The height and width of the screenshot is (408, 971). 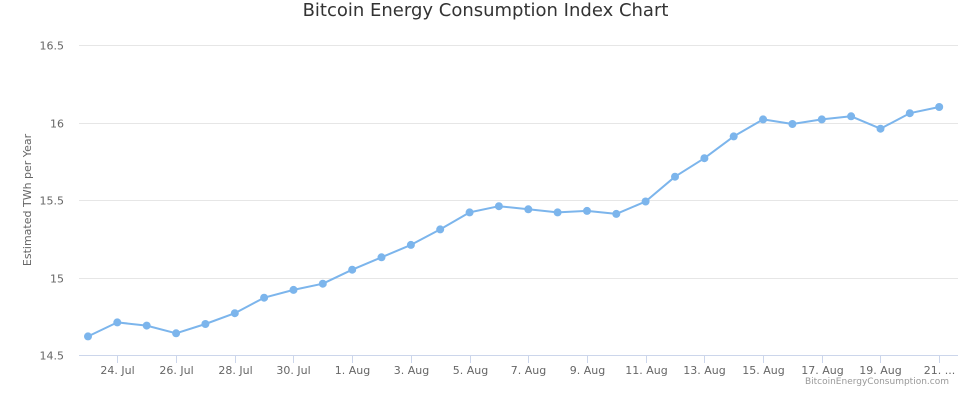 I want to click on chart-title: Bitcoin Energy Consumption Index Chart, so click(x=485, y=10).